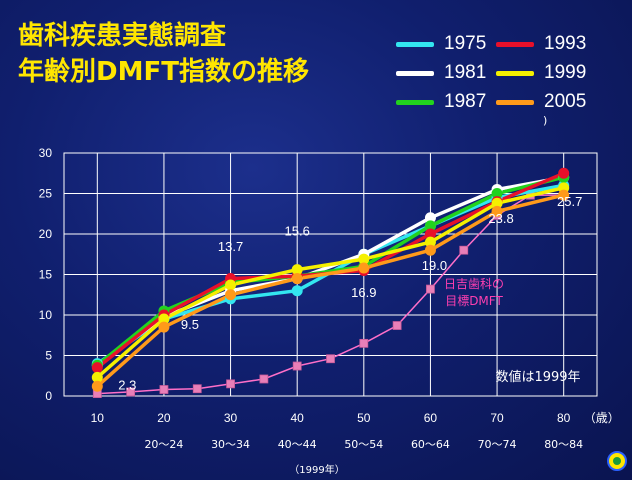  What do you see at coordinates (163, 72) in the screenshot?
I see `chart-title-line2: 年齢別DMFT指数の推移` at bounding box center [163, 72].